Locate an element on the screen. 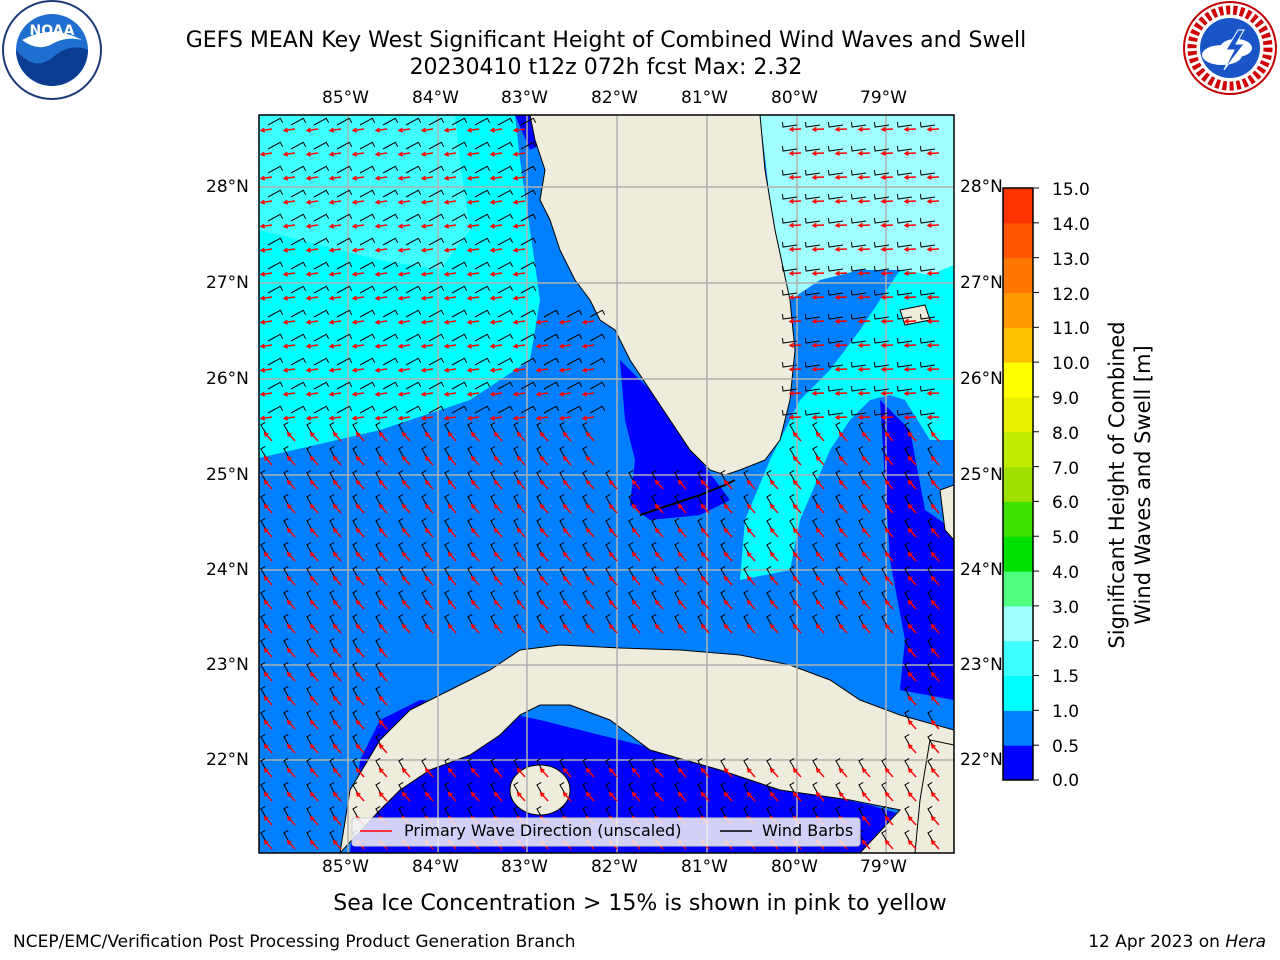  colorbar-tick: 13.0 is located at coordinates (1071, 260).